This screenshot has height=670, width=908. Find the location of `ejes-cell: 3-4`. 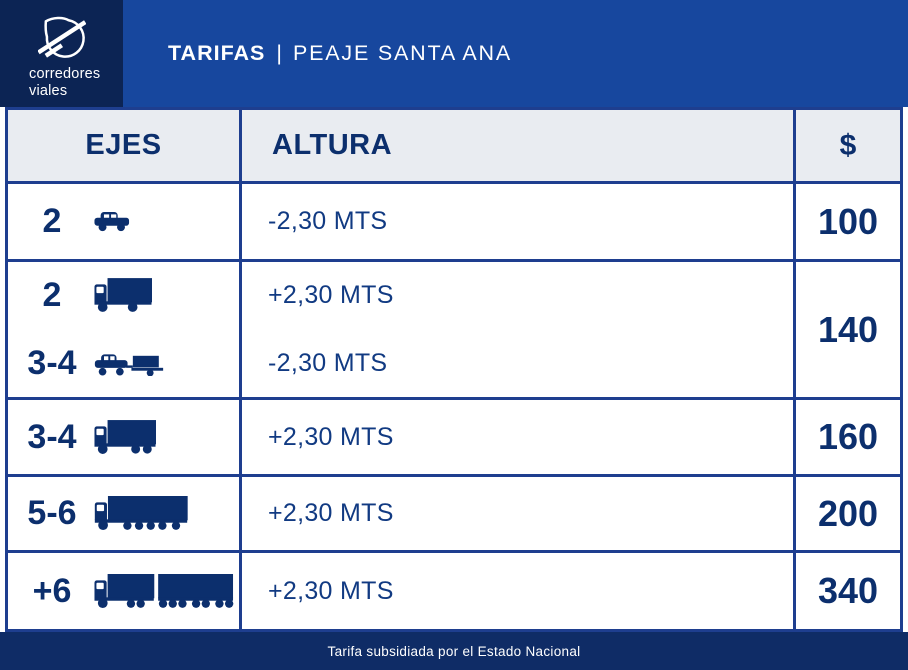

ejes-cell: 3-4 is located at coordinates (125, 437).